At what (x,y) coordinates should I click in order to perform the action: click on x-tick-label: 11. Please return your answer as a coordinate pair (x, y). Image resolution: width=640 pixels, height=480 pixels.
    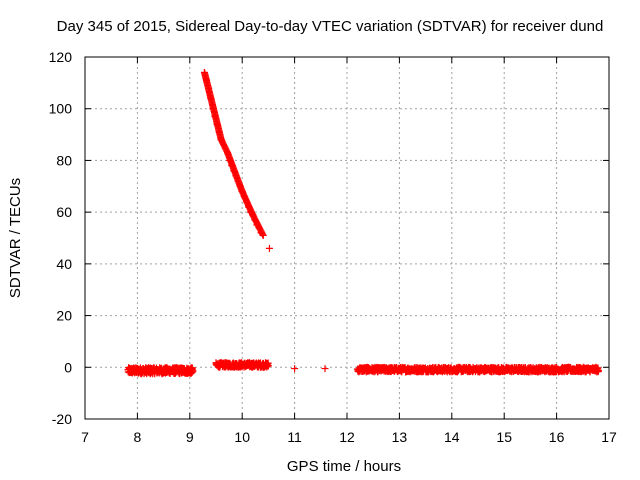
    Looking at the image, I should click on (294, 437).